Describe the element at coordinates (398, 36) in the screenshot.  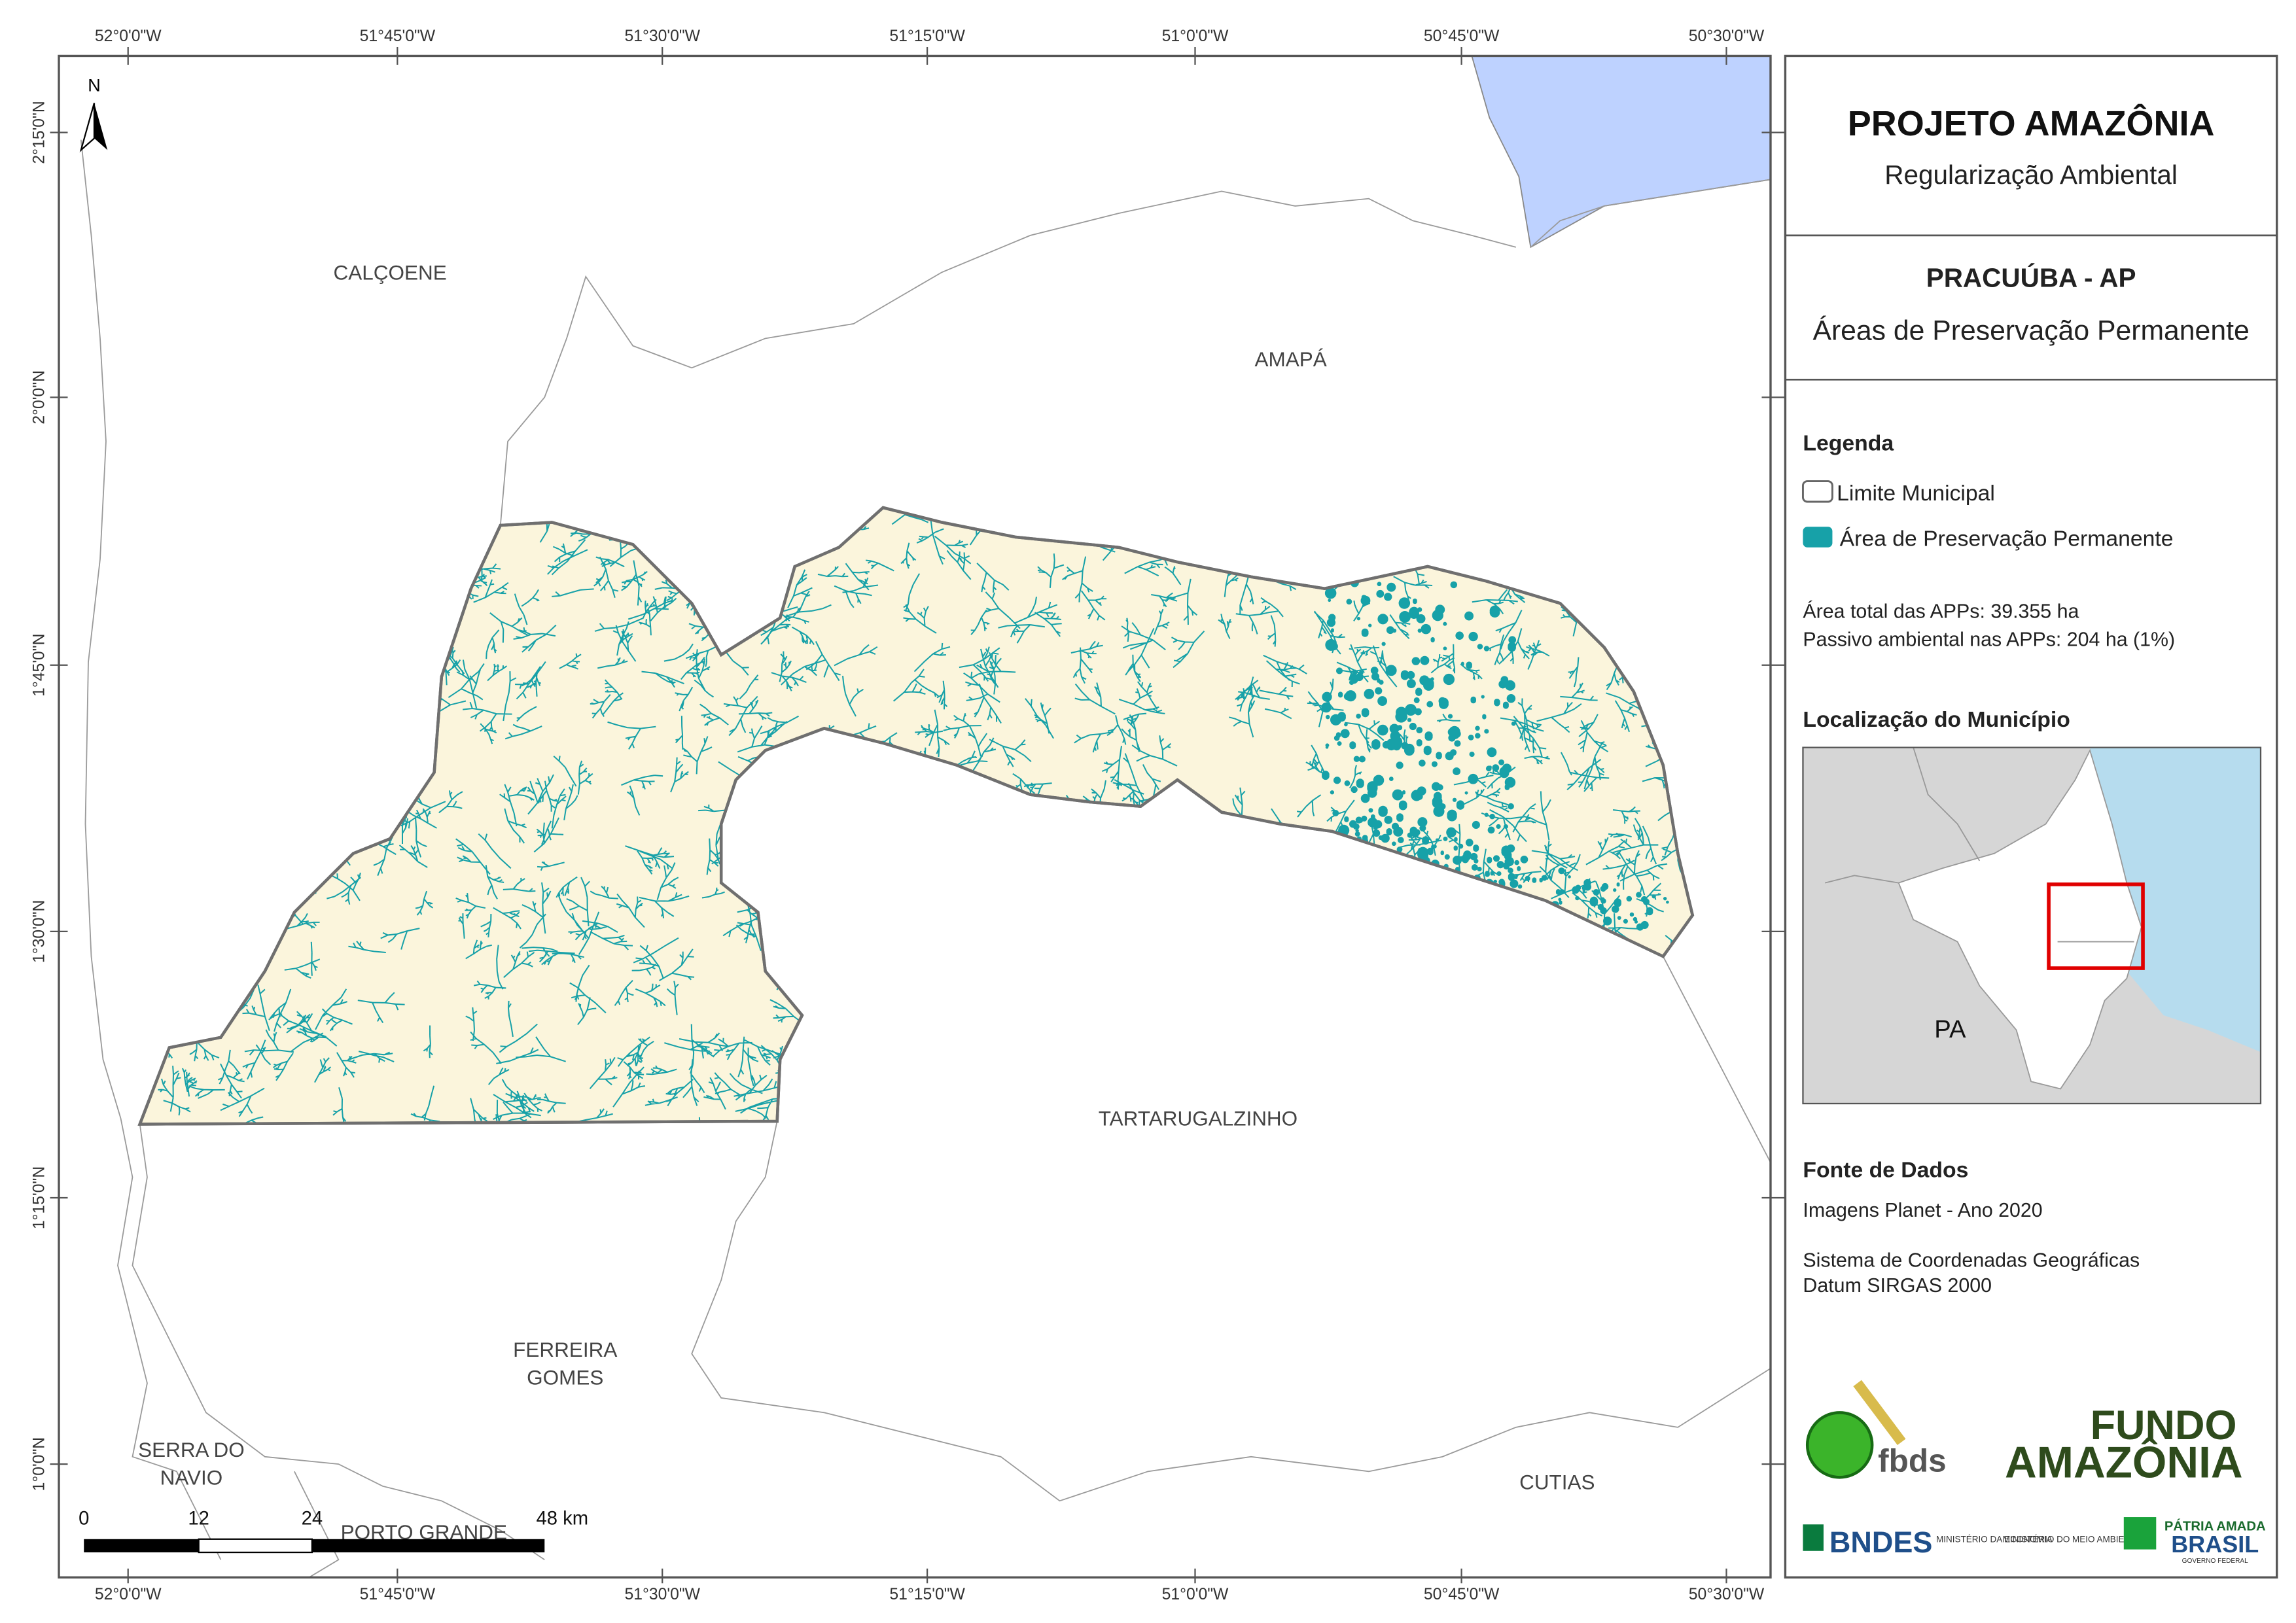
I see `lon-label-top: 51°45'0"W` at that location.